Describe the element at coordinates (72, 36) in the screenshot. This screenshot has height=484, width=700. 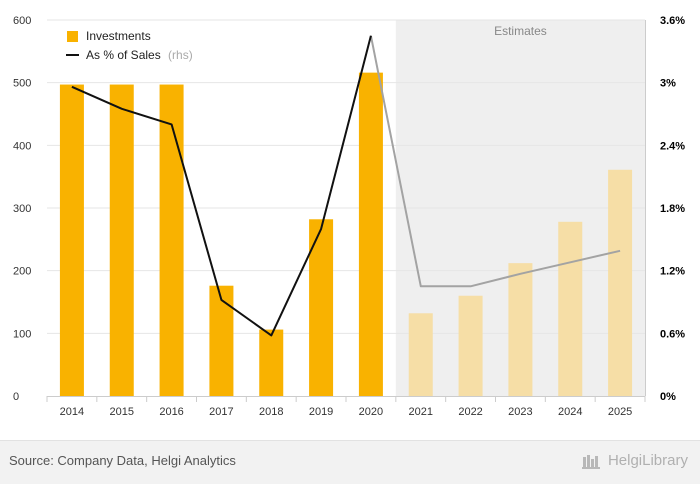
I see `legend-swatch-investments` at that location.